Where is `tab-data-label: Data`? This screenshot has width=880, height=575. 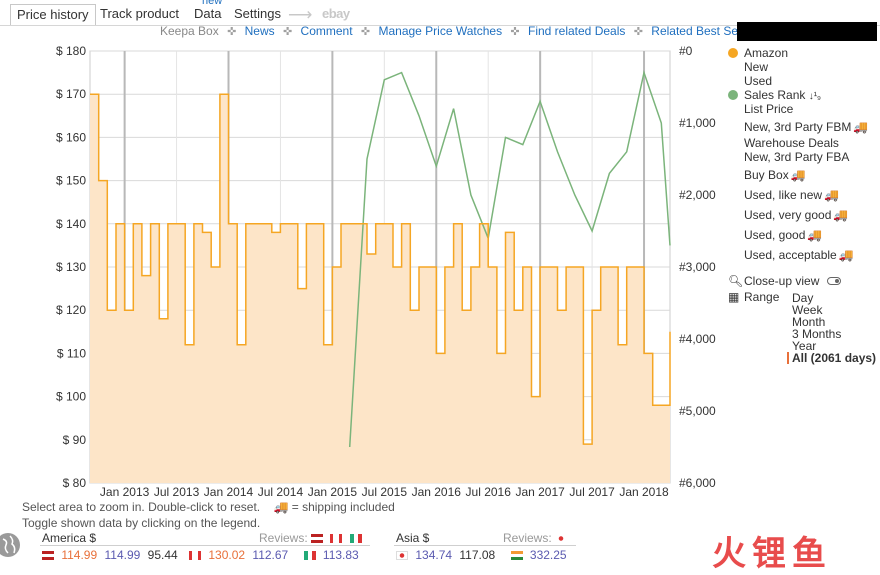 tab-data-label: Data is located at coordinates (208, 13).